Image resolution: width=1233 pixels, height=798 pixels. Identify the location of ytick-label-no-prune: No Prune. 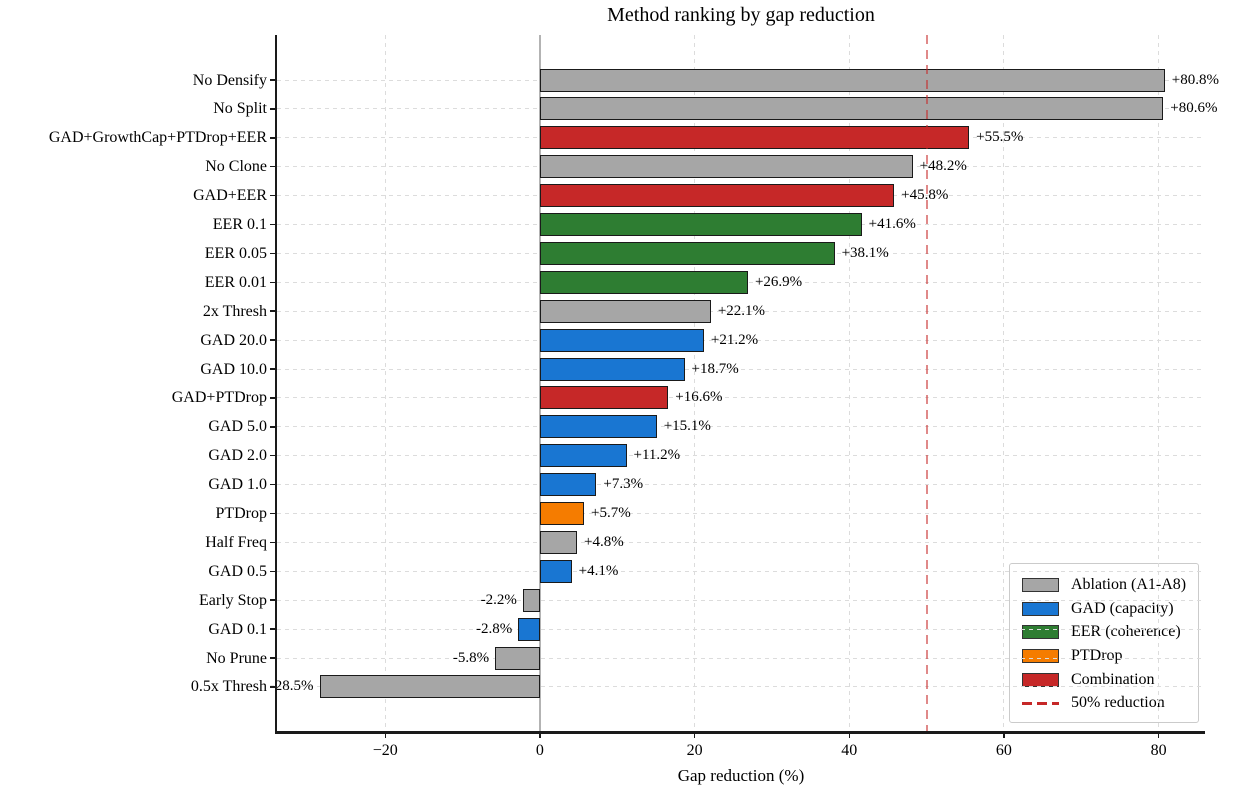
(236, 658).